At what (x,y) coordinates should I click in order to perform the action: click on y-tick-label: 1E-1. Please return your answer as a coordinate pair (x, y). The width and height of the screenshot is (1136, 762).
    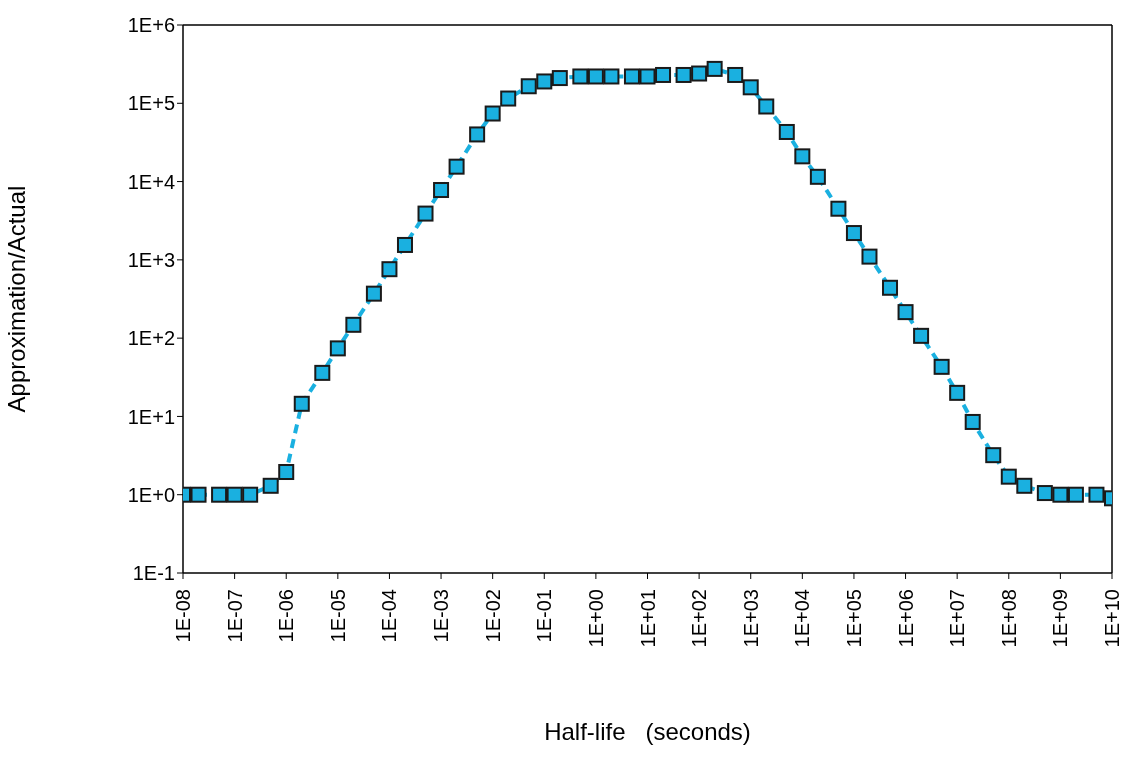
    Looking at the image, I should click on (153, 573).